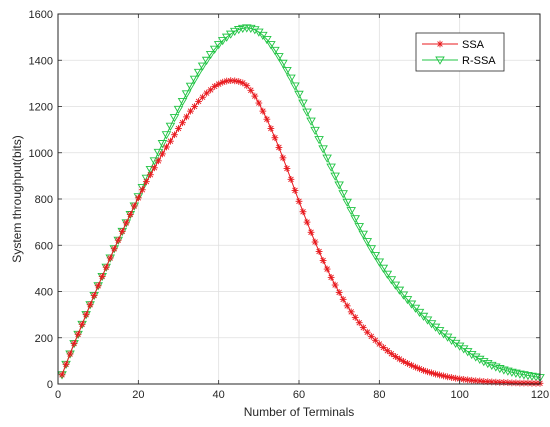 The width and height of the screenshot is (550, 427). I want to click on legend-marker-r-ssa, so click(440, 60).